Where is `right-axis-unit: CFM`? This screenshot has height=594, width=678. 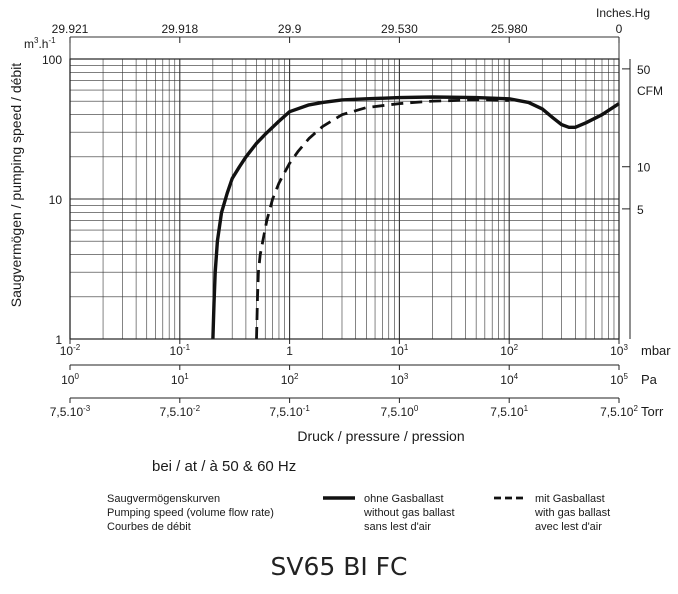
right-axis-unit: CFM is located at coordinates (650, 91).